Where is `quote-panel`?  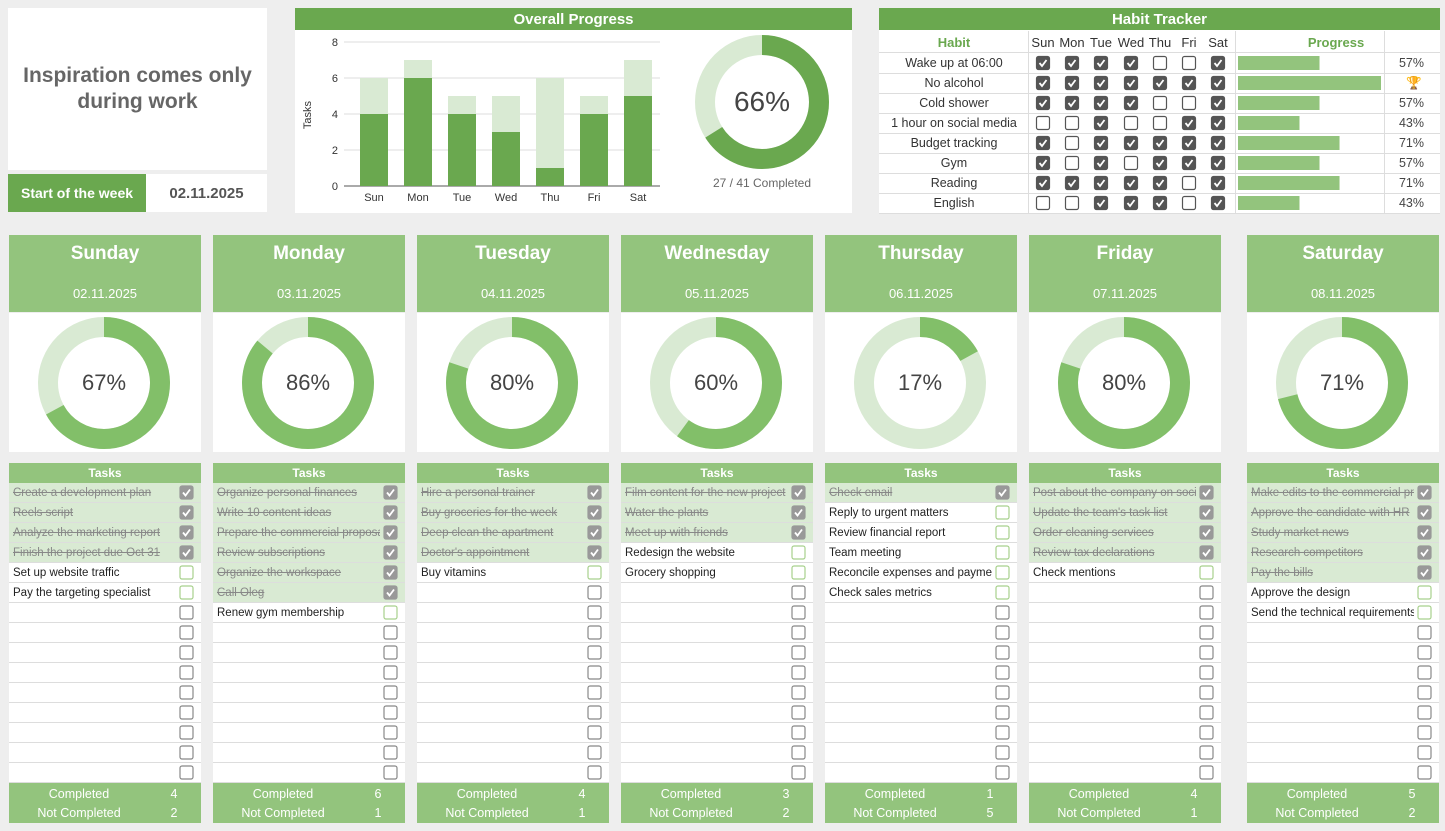
quote-panel is located at coordinates (137, 89).